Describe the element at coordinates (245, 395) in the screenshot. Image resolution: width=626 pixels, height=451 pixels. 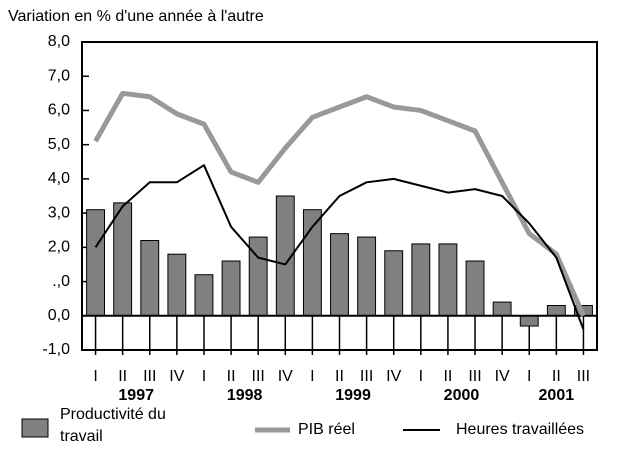
I see `group-label: 1998` at that location.